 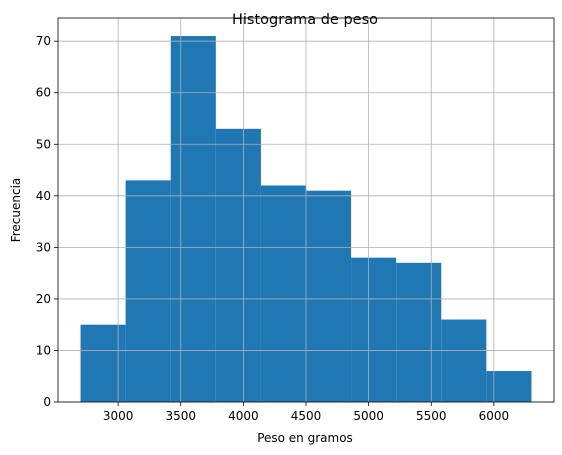 What do you see at coordinates (43, 196) in the screenshot?
I see `y-tick-label: 40` at bounding box center [43, 196].